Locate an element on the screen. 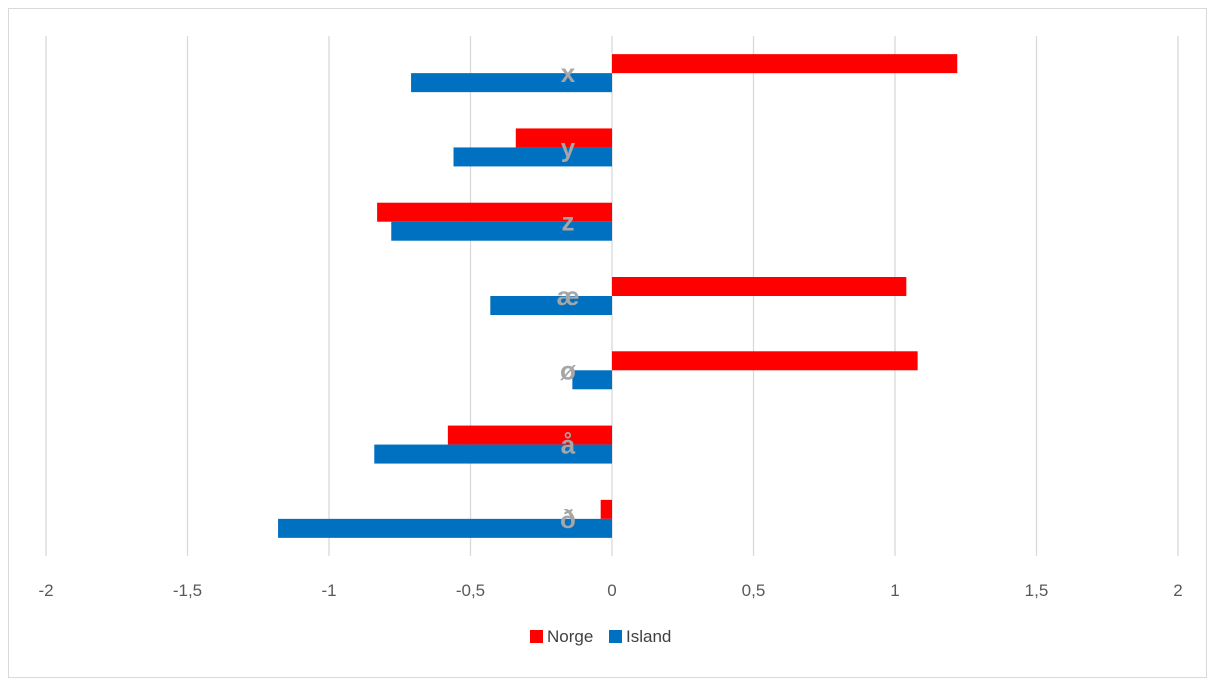  x-tick-labels: -2 -1,5 -1 -0,5 0 0,5 1 1,5 2 is located at coordinates (610, 590).